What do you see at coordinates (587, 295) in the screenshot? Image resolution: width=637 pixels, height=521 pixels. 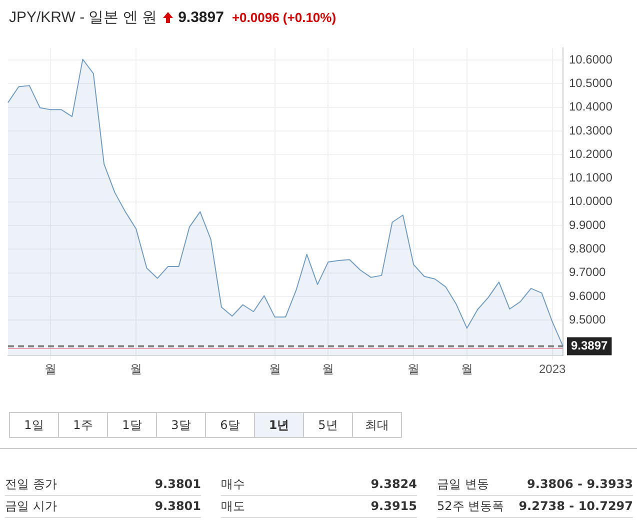 I see `y-tick-label: 9.6000` at bounding box center [587, 295].